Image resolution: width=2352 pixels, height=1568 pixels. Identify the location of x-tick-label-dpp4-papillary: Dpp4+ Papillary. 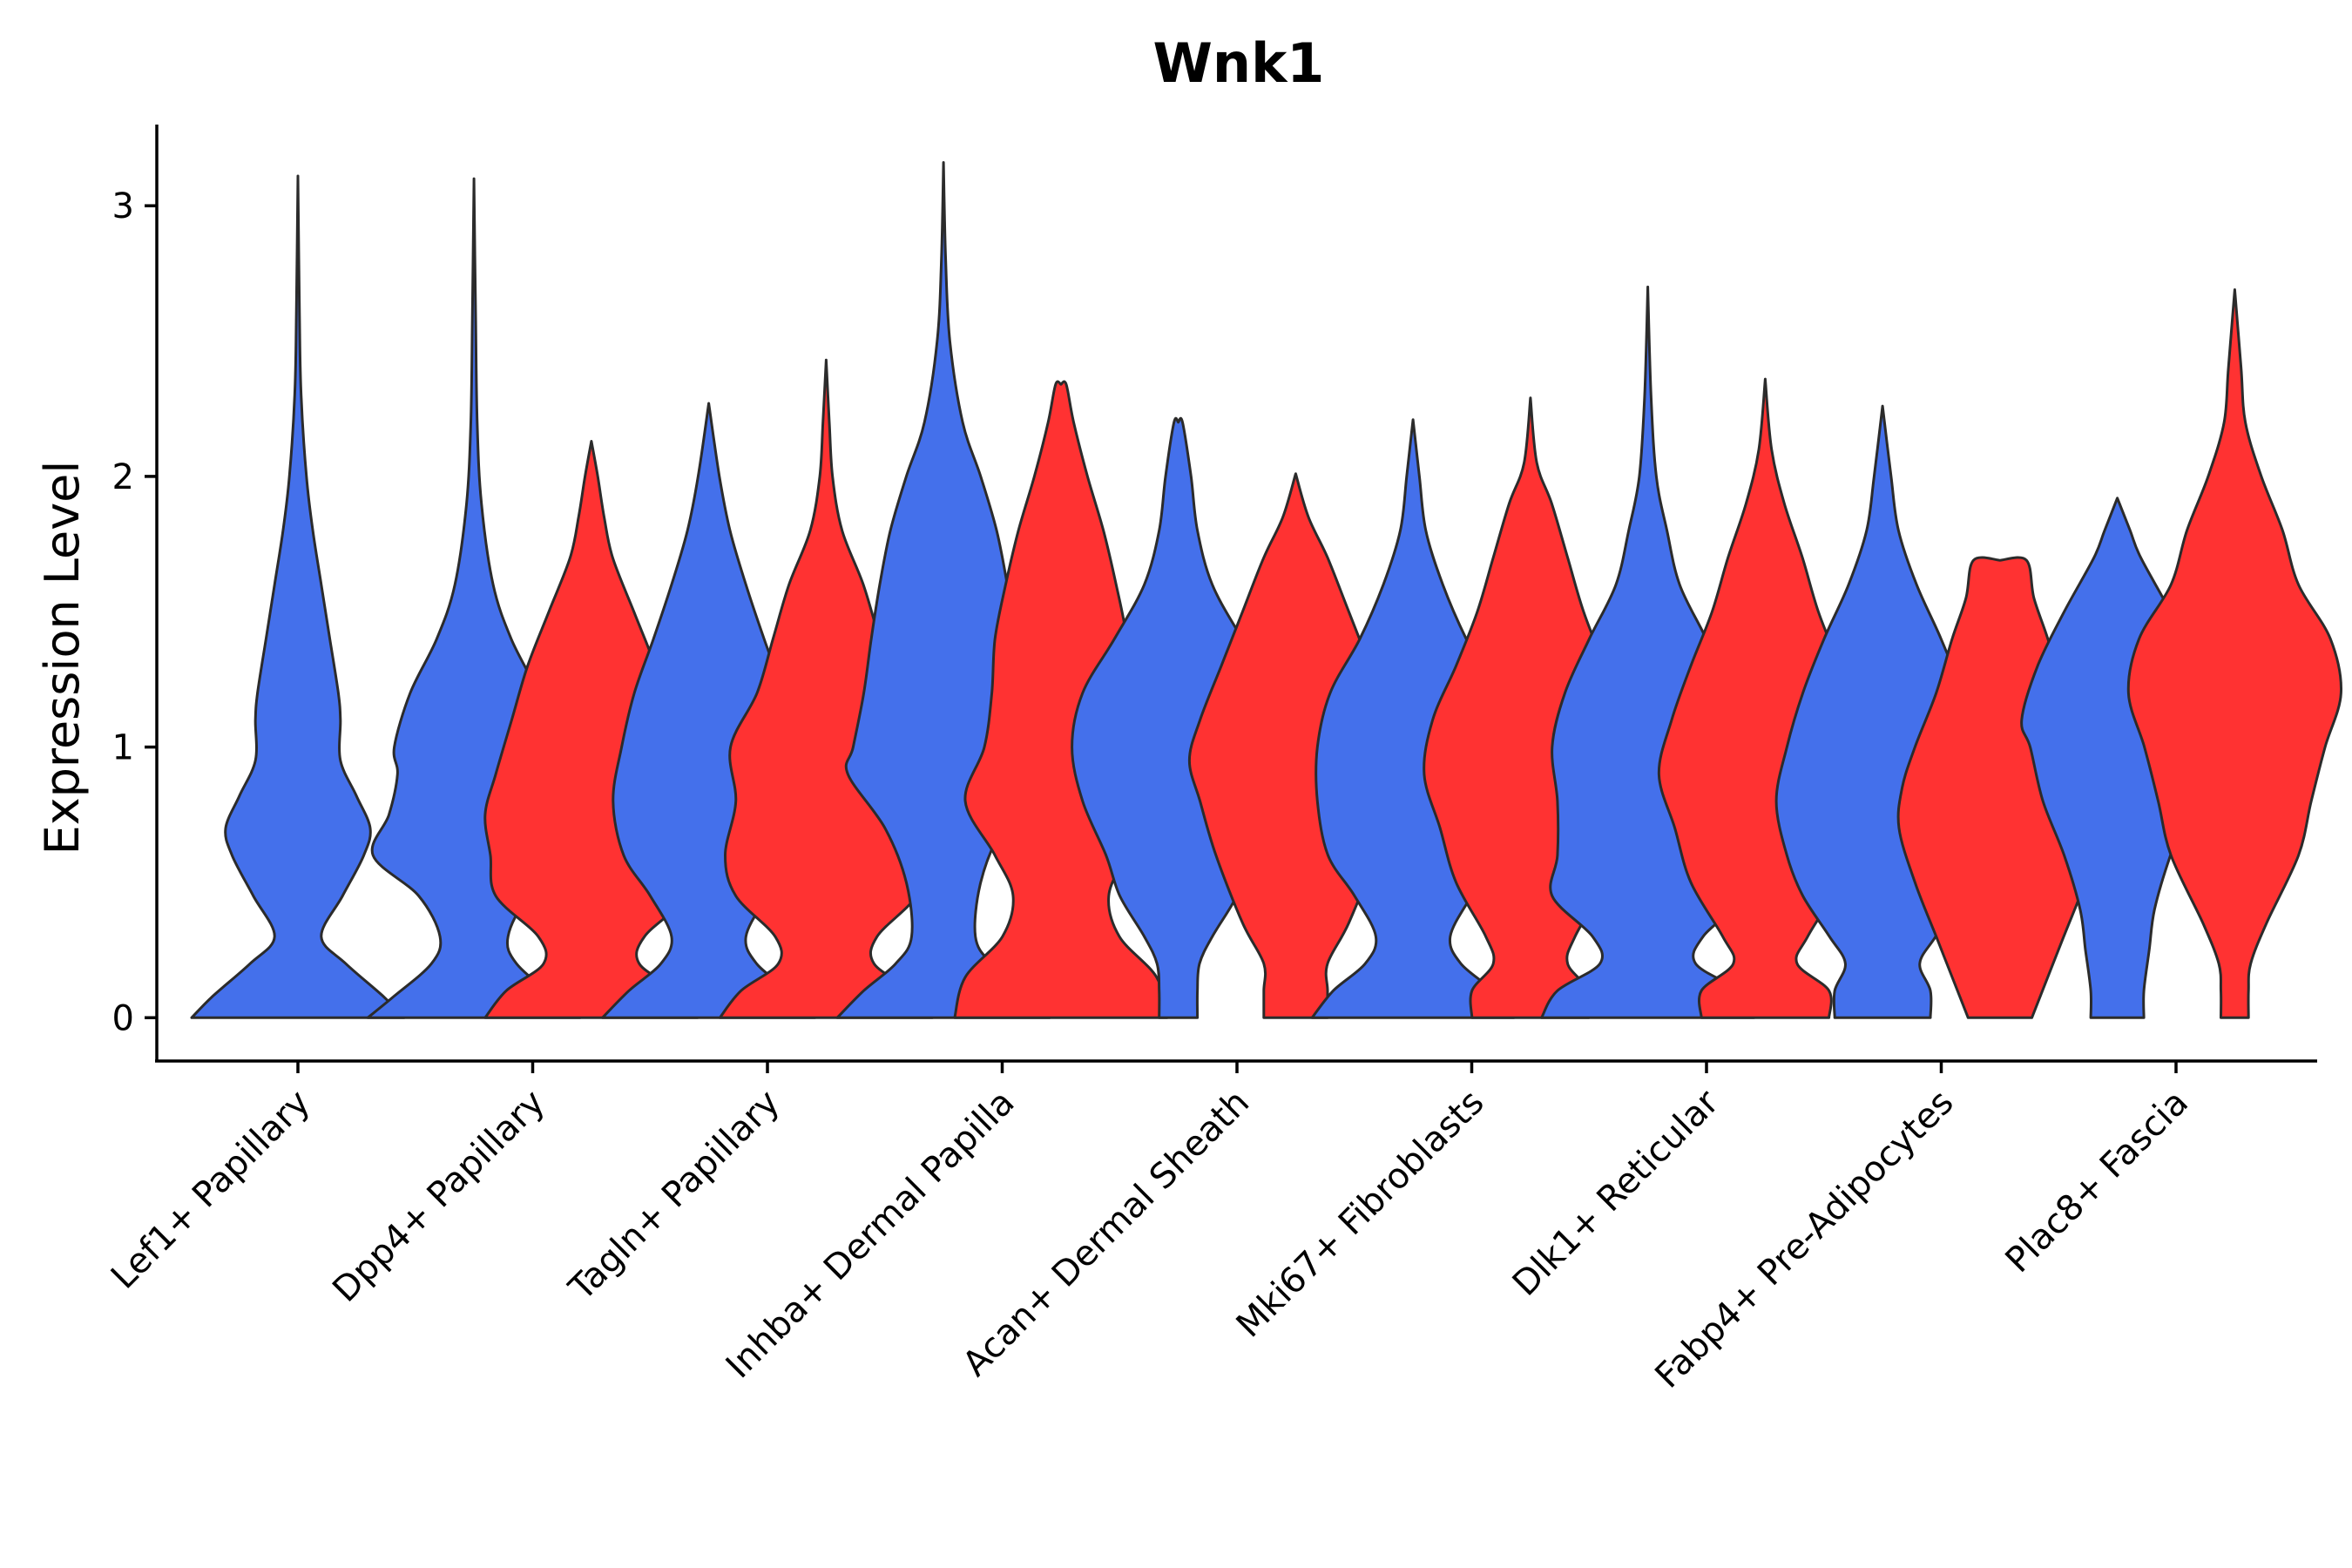
(438, 1196).